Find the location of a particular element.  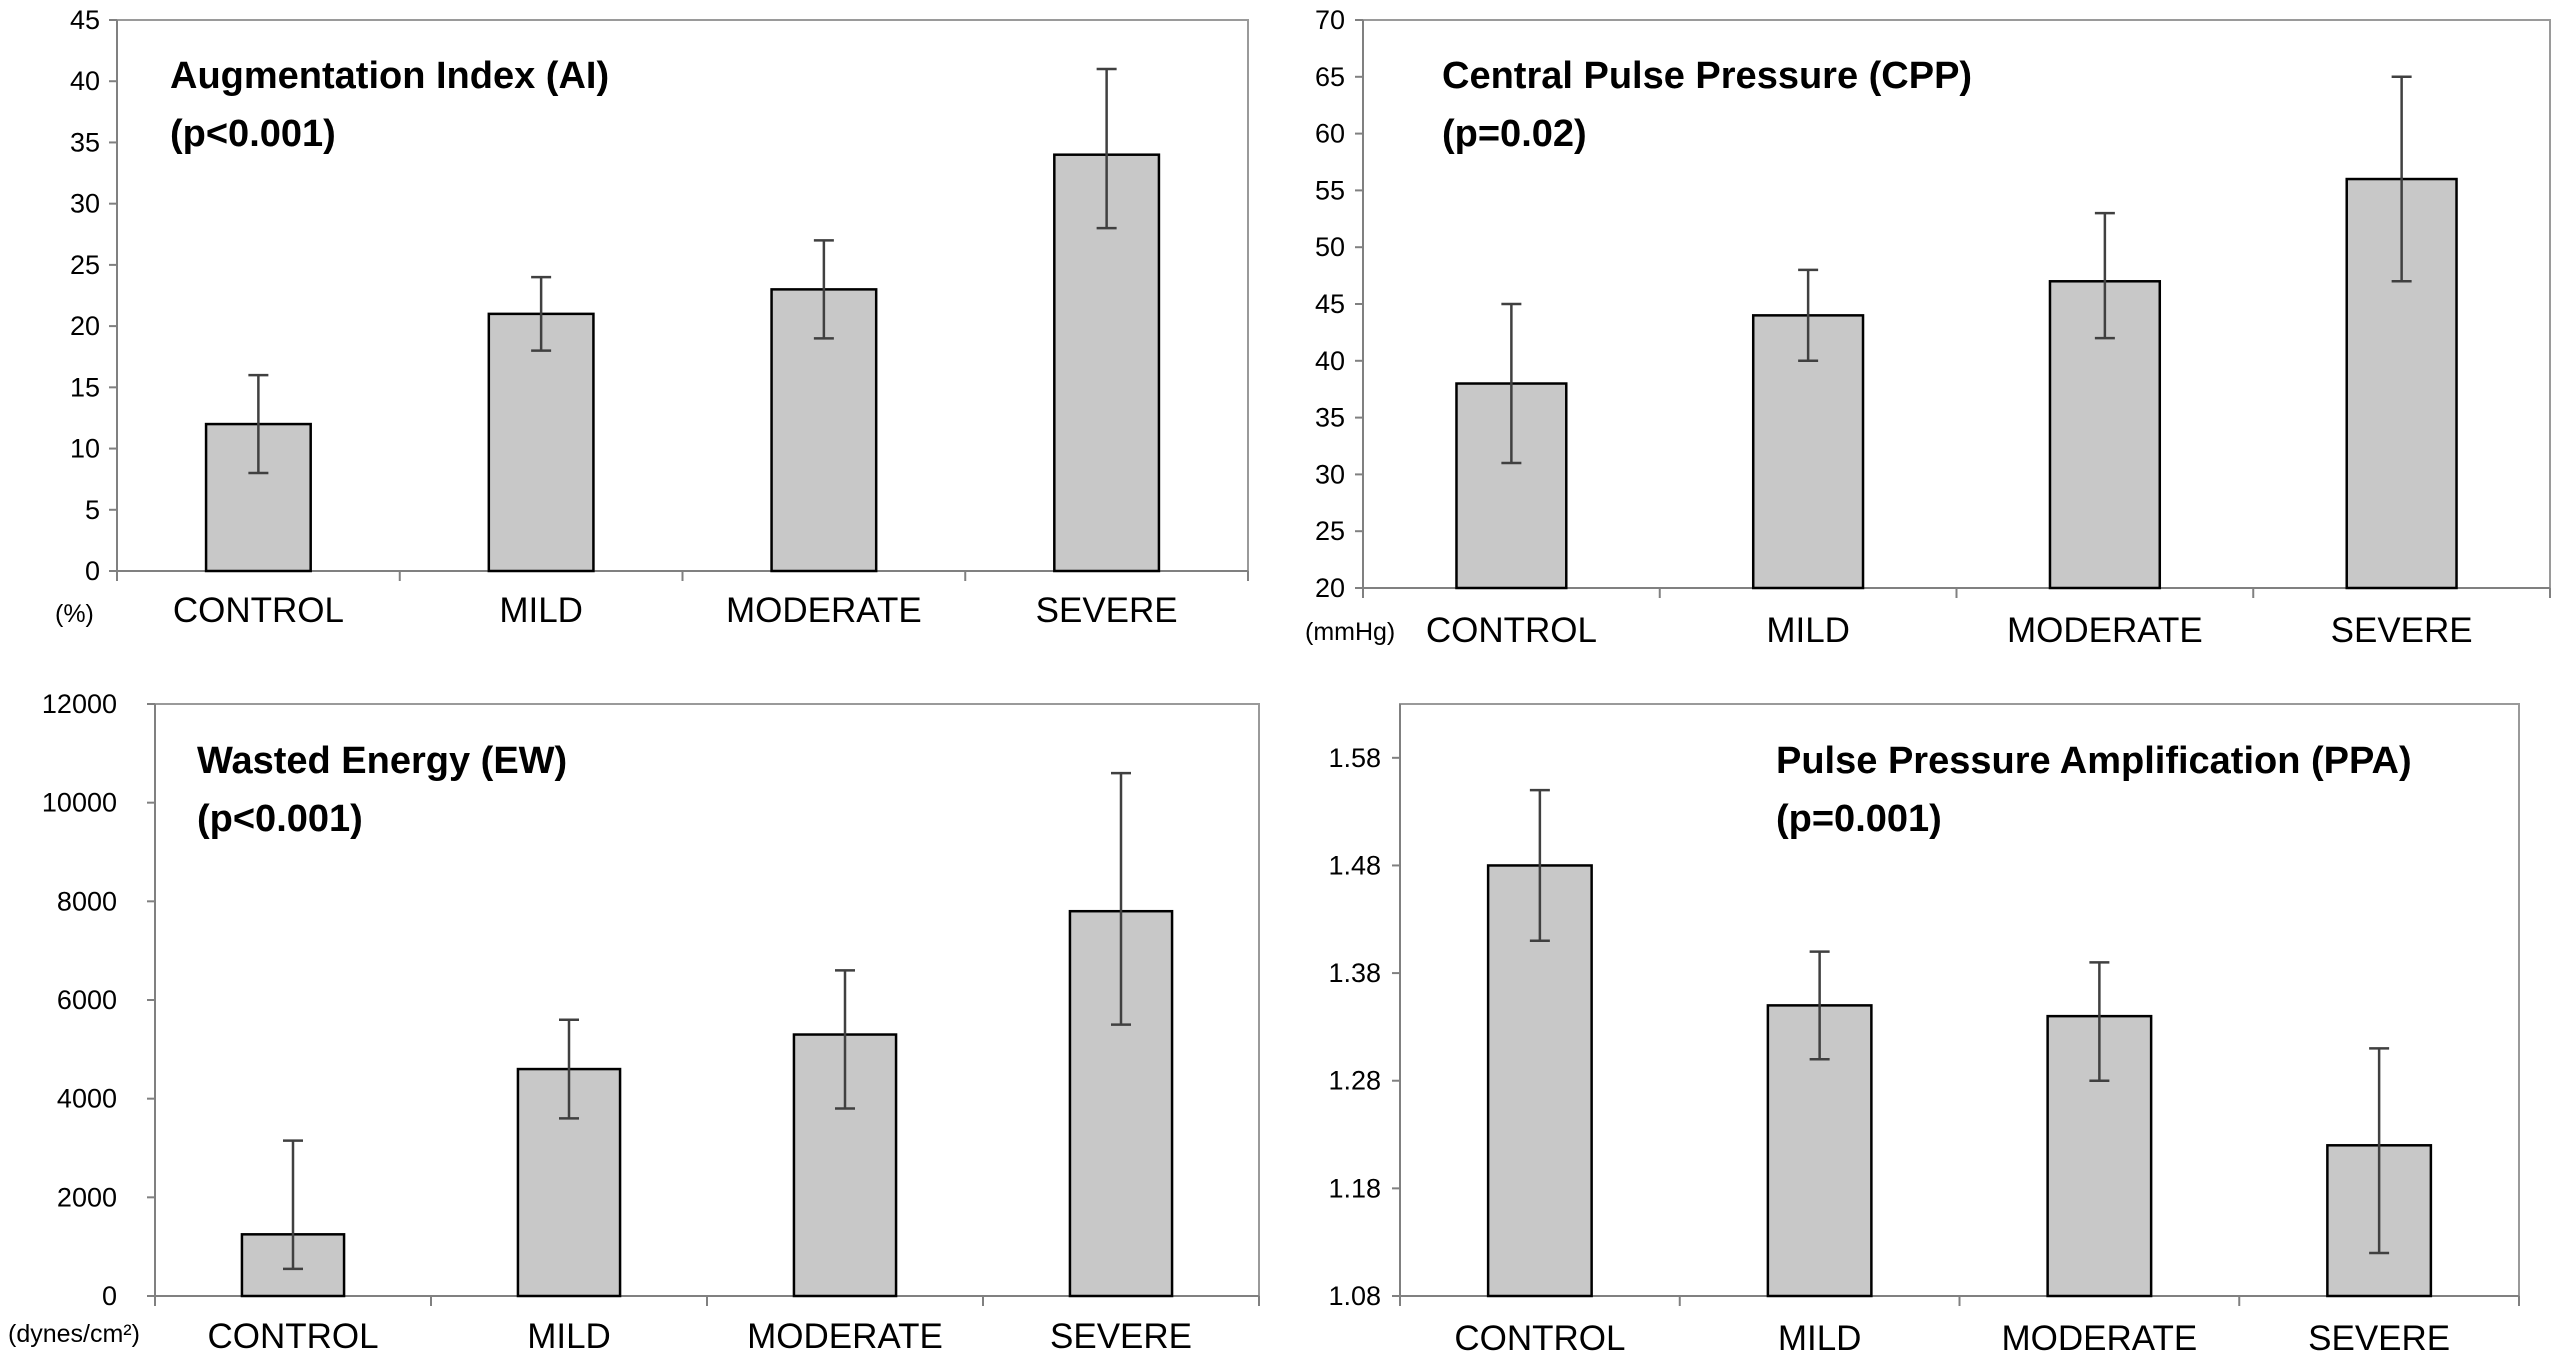

y-tick-label: 12000 is located at coordinates (79, 704).